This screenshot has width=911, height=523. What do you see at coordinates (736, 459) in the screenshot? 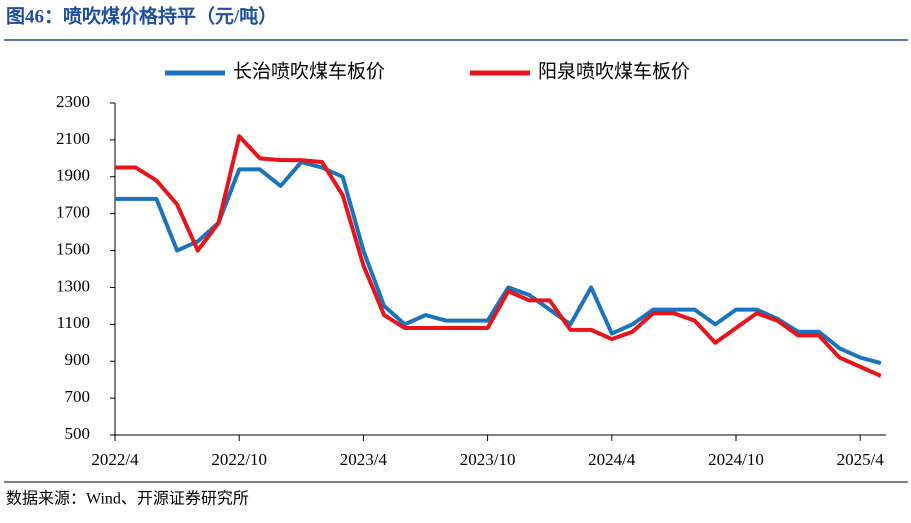
I see `x-tick-label: 2024/10` at bounding box center [736, 459].